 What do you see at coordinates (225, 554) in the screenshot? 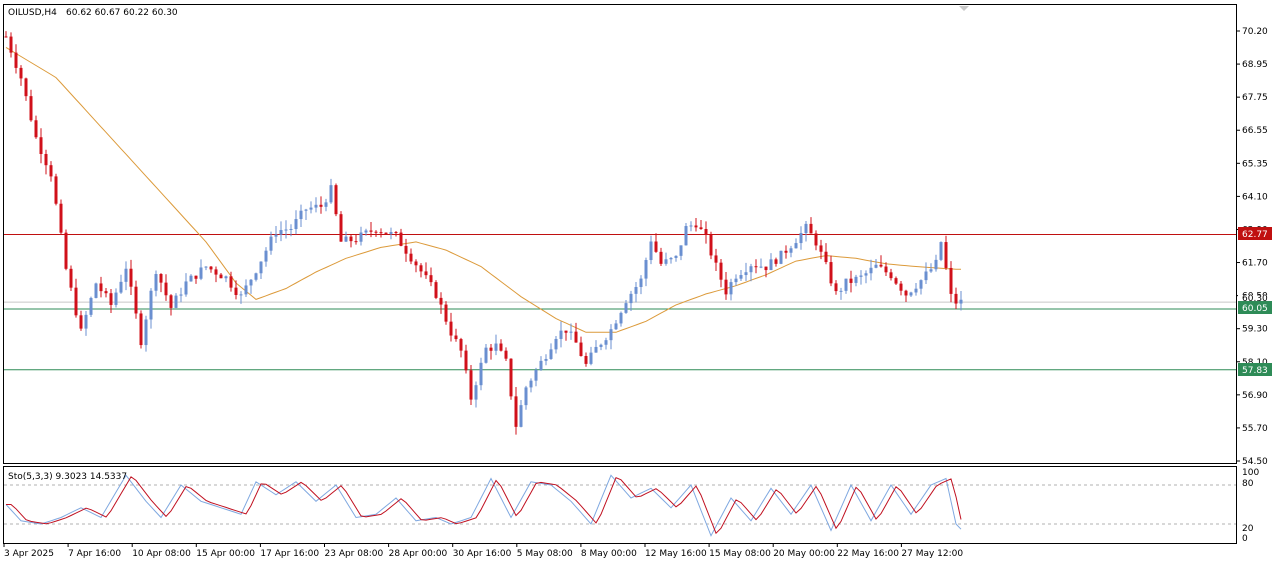
I see `x-tick-label: 15 Apr 00:00` at bounding box center [225, 554].